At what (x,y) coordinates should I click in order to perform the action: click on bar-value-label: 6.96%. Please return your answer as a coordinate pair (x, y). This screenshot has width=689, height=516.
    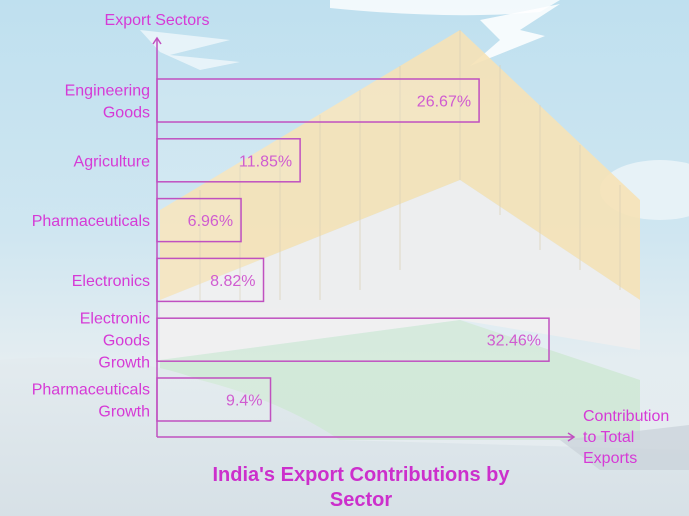
    Looking at the image, I should click on (210, 221).